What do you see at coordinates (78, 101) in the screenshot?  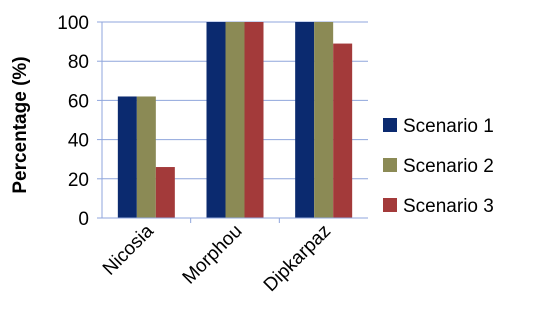 I see `y-tick-label: 60` at bounding box center [78, 101].